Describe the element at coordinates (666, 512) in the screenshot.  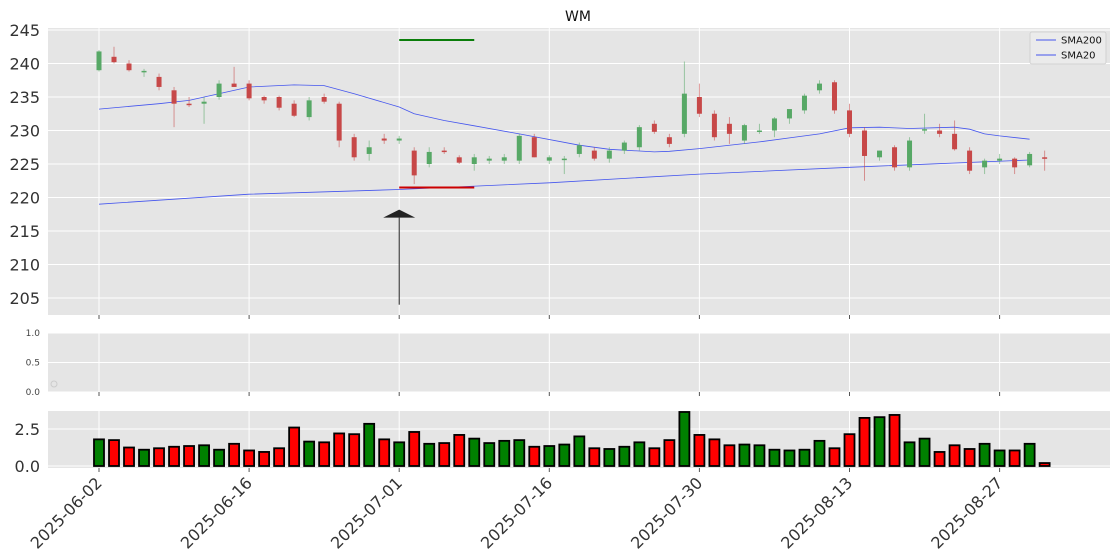
I see `x-tick-label: 2025-07-30` at that location.